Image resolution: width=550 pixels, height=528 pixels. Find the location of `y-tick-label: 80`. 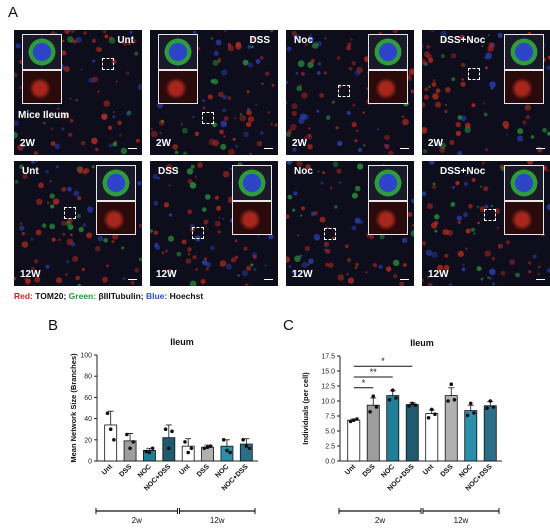

y-tick-label: 80 is located at coordinates (88, 377).